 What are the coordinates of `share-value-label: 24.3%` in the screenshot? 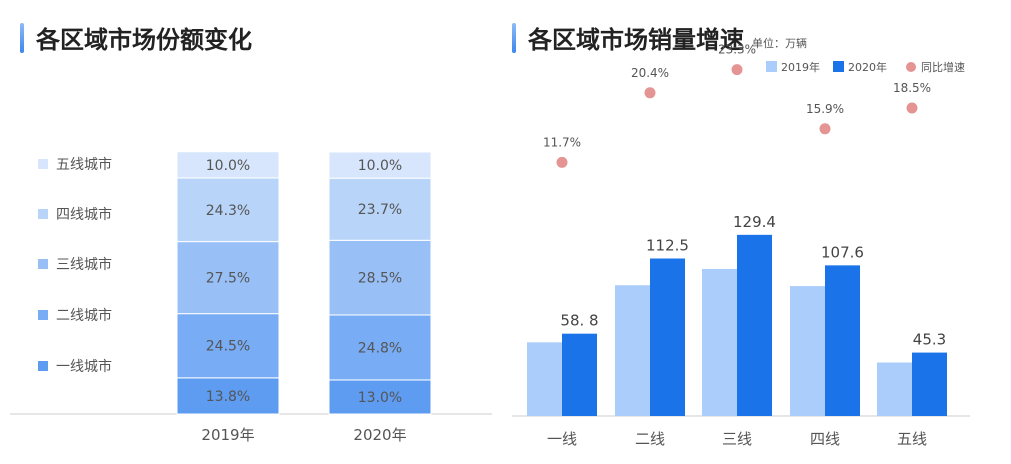 It's located at (228, 211).